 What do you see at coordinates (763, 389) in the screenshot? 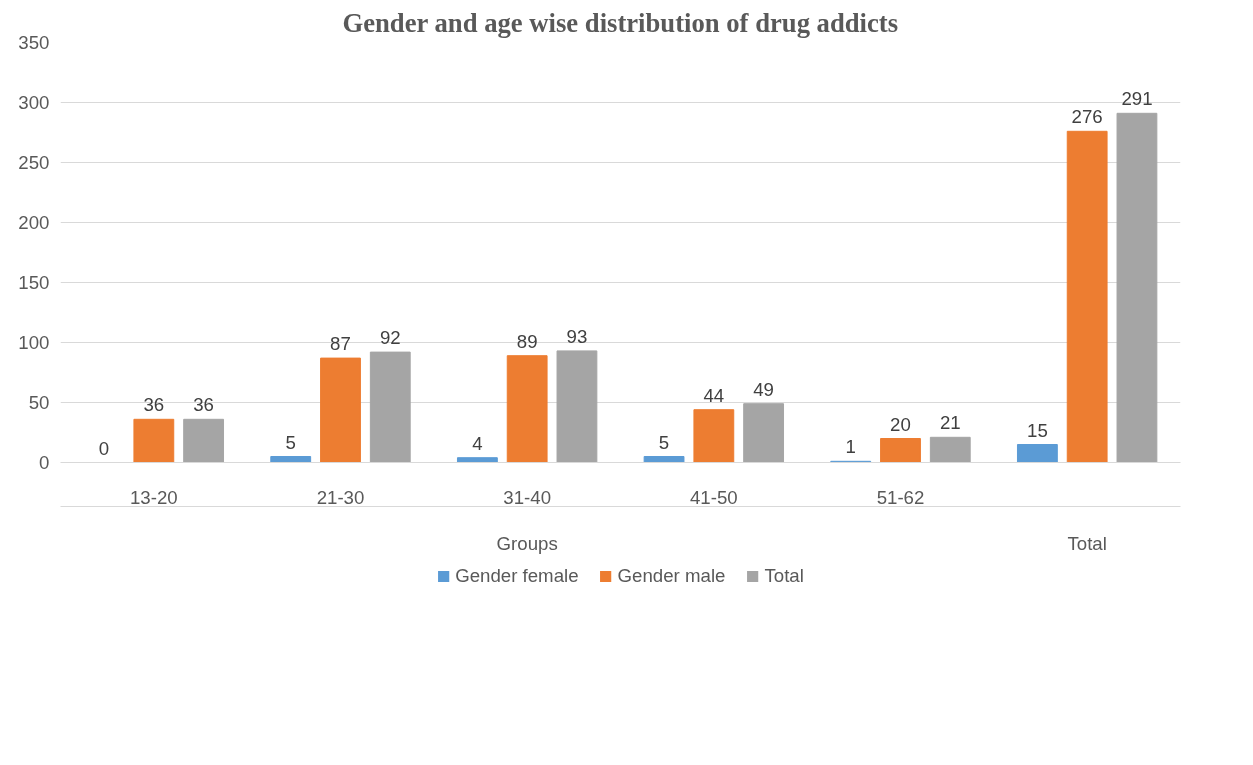
I see `data-label: 49` at bounding box center [763, 389].